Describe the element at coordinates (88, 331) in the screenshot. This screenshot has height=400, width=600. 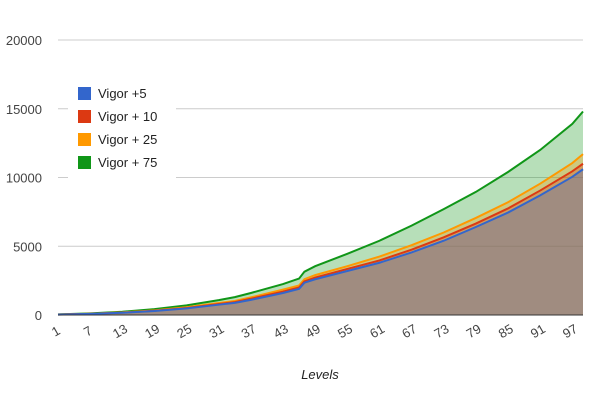
I see `x-tick-label: 7` at that location.